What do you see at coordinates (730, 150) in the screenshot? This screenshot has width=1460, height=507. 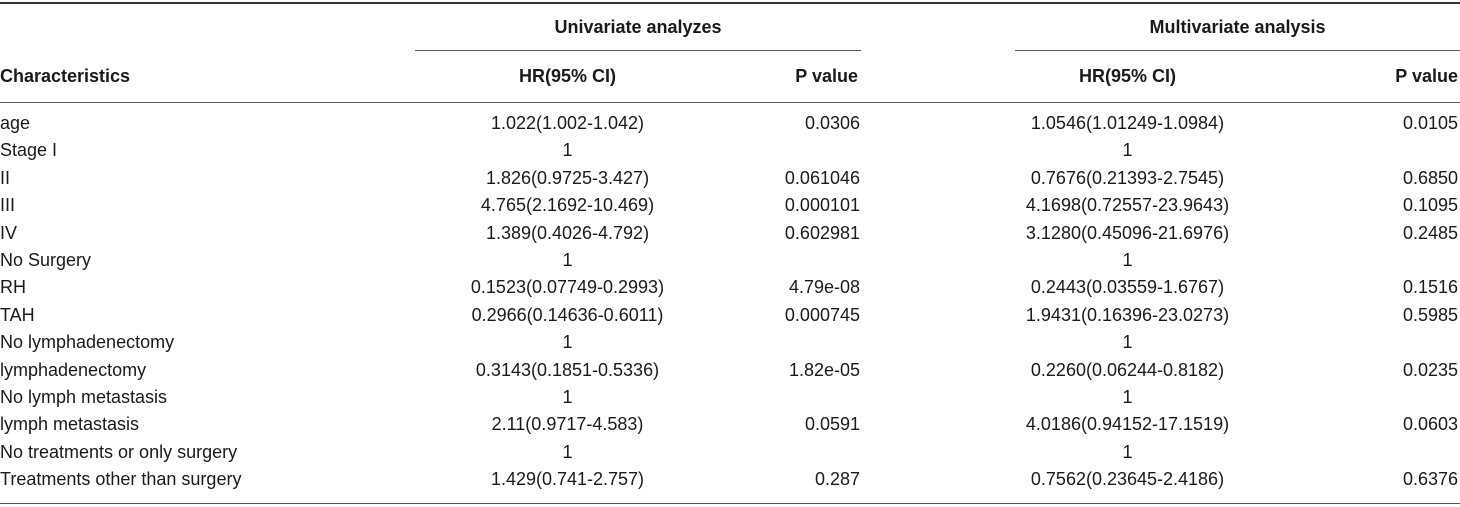 I see `table-row: Stage I 1 1` at bounding box center [730, 150].